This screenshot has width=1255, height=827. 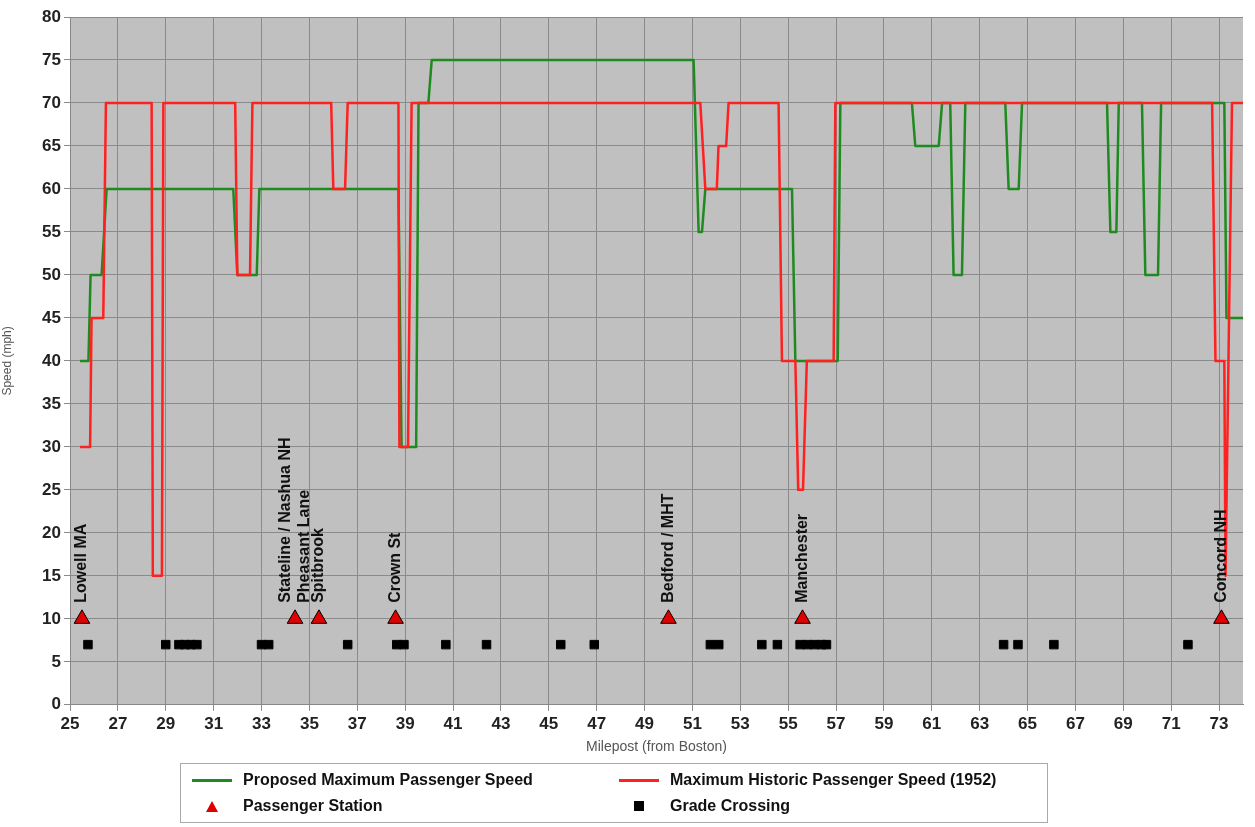 What do you see at coordinates (405, 723) in the screenshot?
I see `x-tick-label: 39` at bounding box center [405, 723].